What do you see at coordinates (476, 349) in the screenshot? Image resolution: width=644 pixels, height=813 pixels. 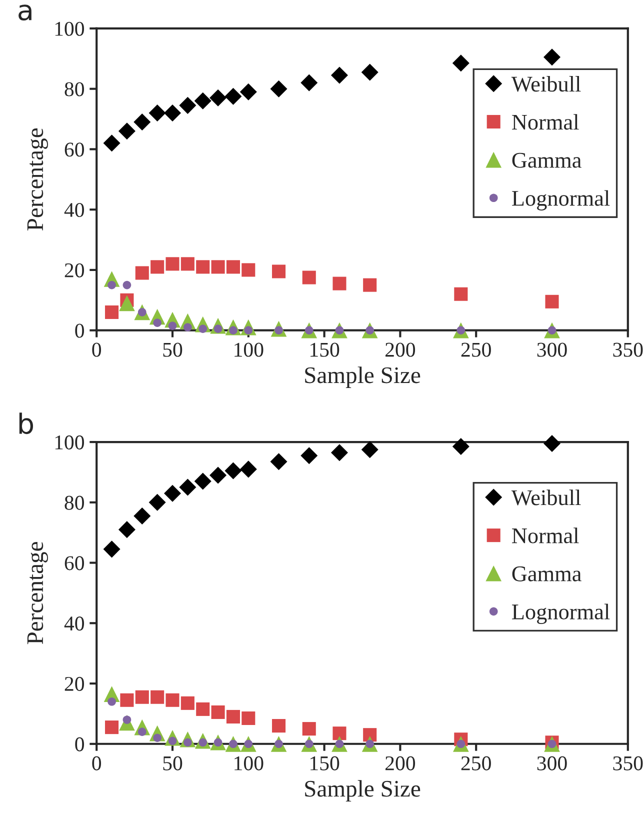 I see `x-tick-label: 250` at bounding box center [476, 349].